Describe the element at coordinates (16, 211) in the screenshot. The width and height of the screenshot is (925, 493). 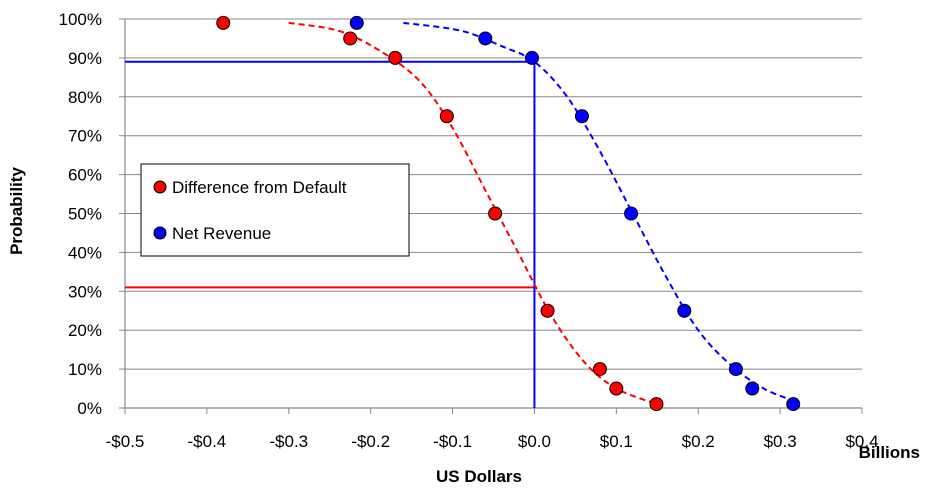
I see `y-axis-title: Probability` at that location.